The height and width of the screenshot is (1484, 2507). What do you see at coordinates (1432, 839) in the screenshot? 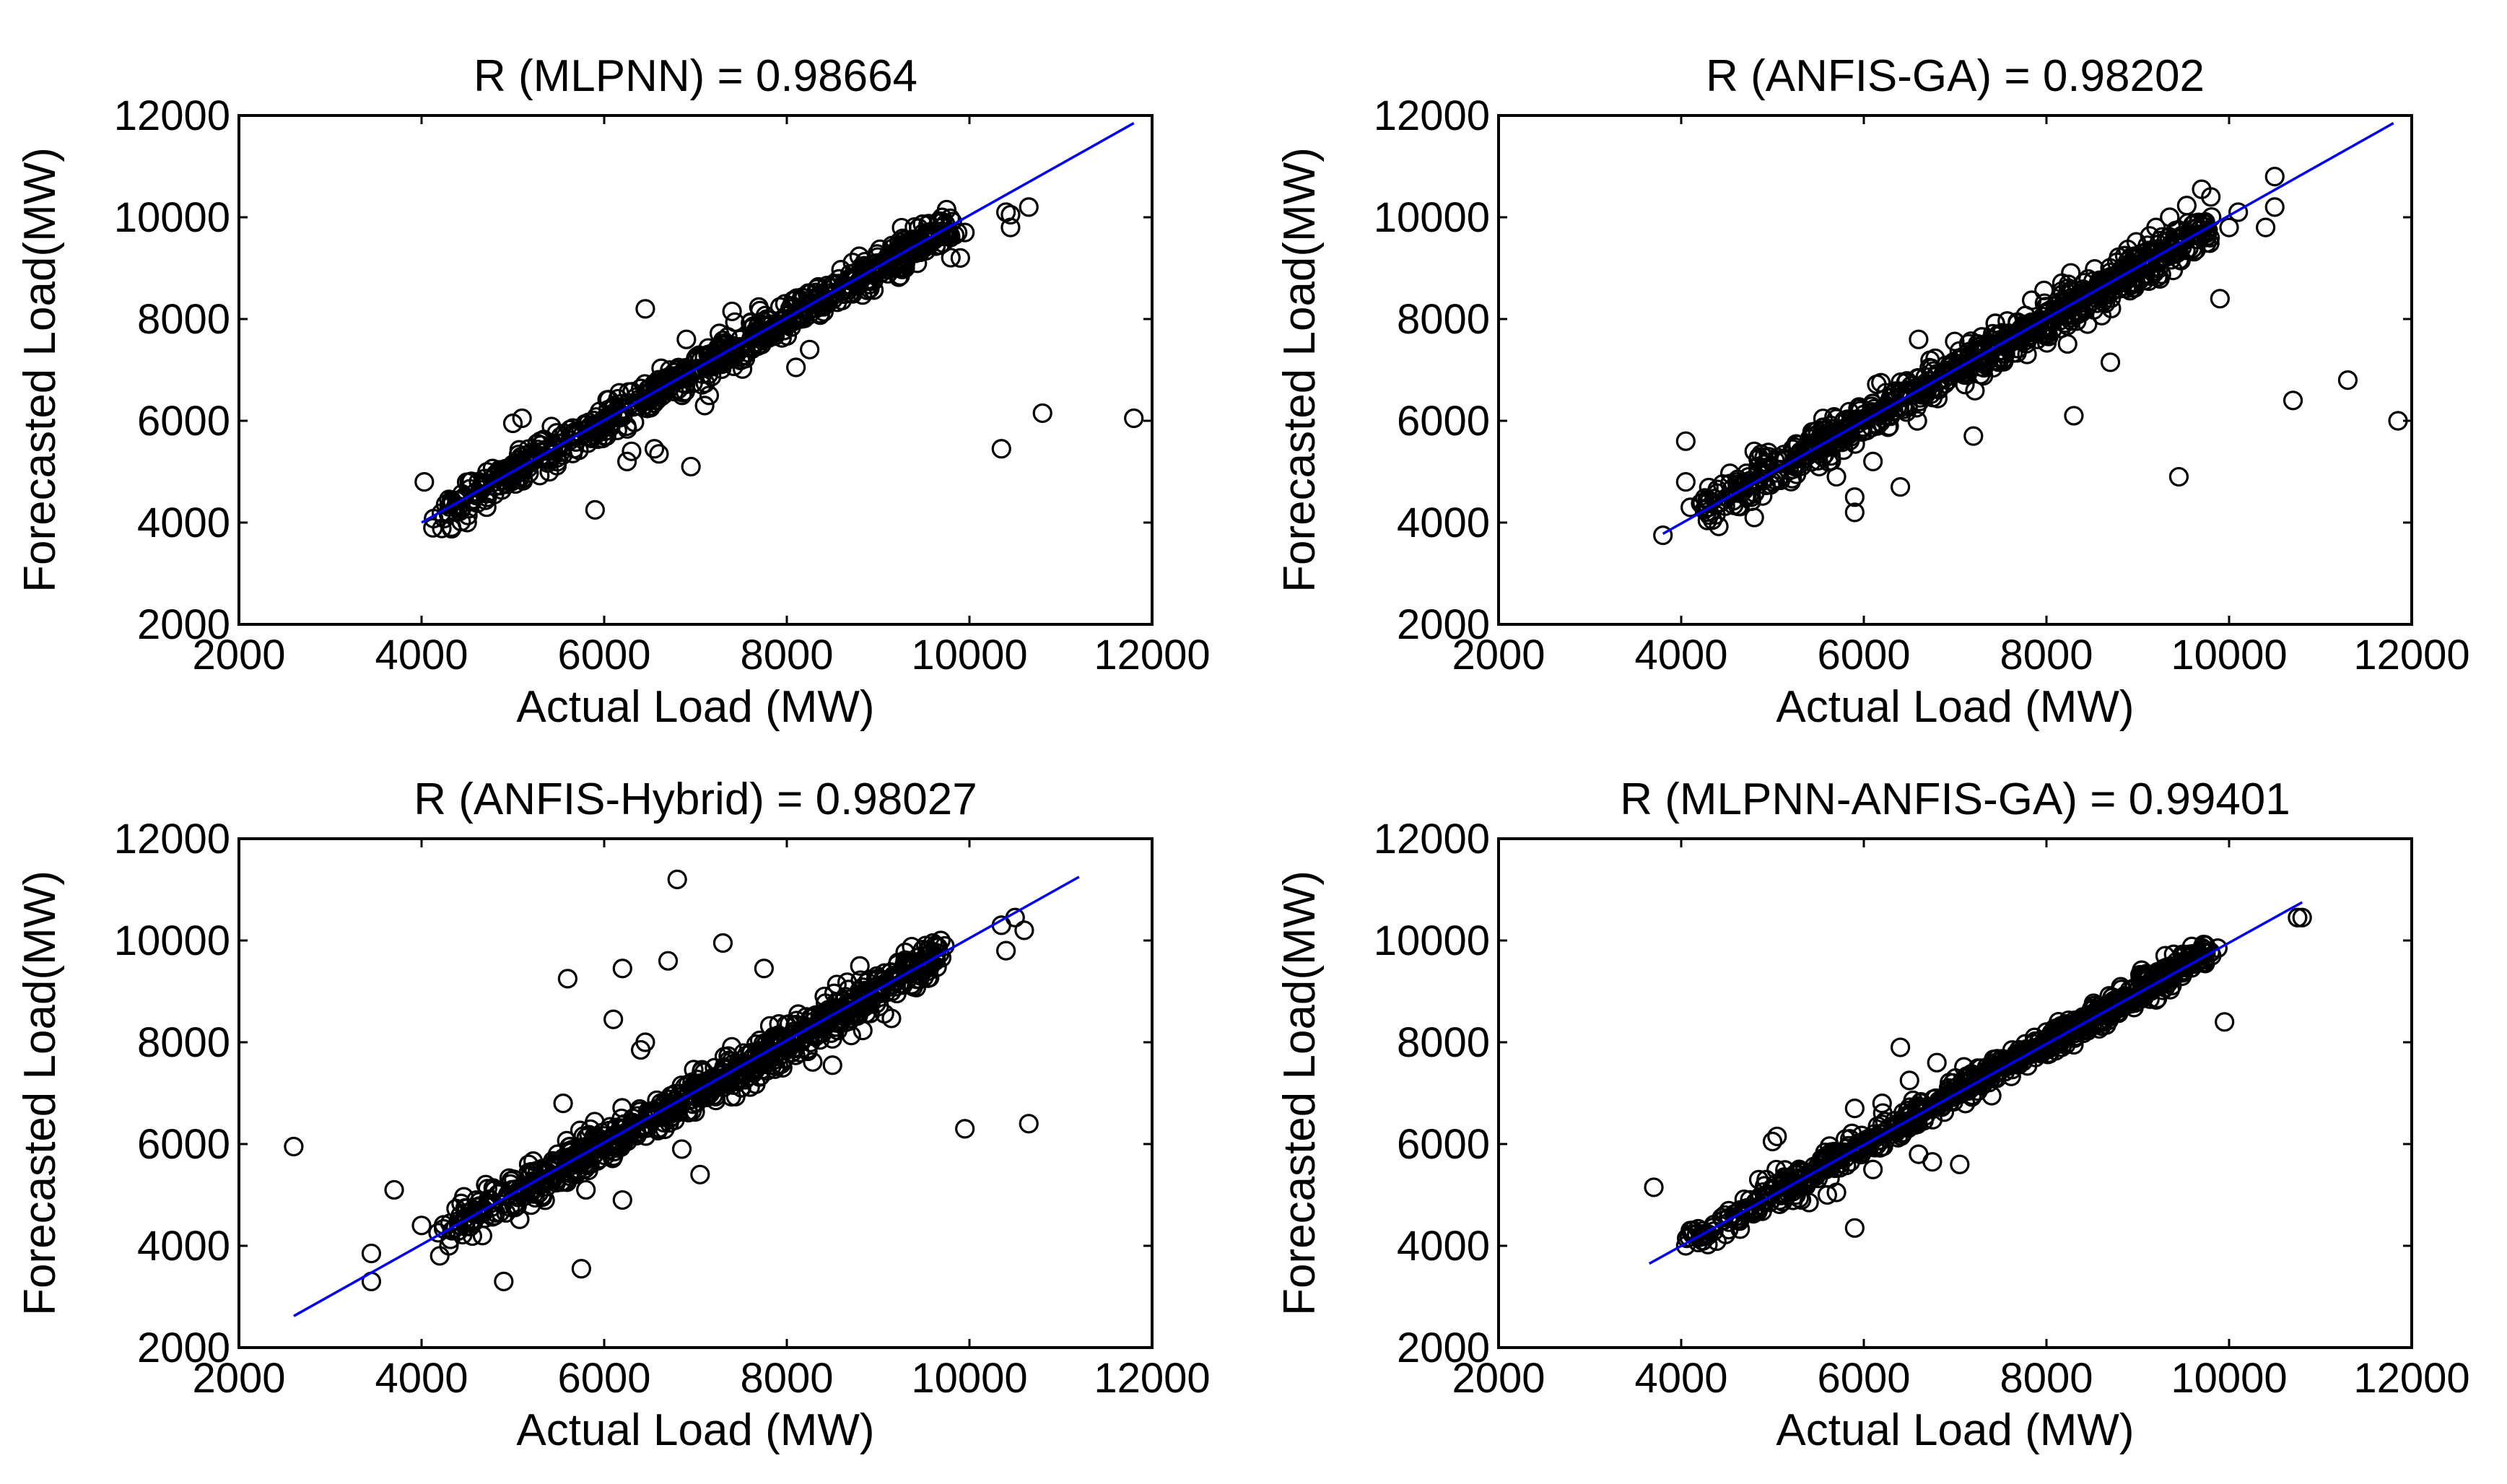
I see `y-tick-label: 12000` at bounding box center [1432, 839].